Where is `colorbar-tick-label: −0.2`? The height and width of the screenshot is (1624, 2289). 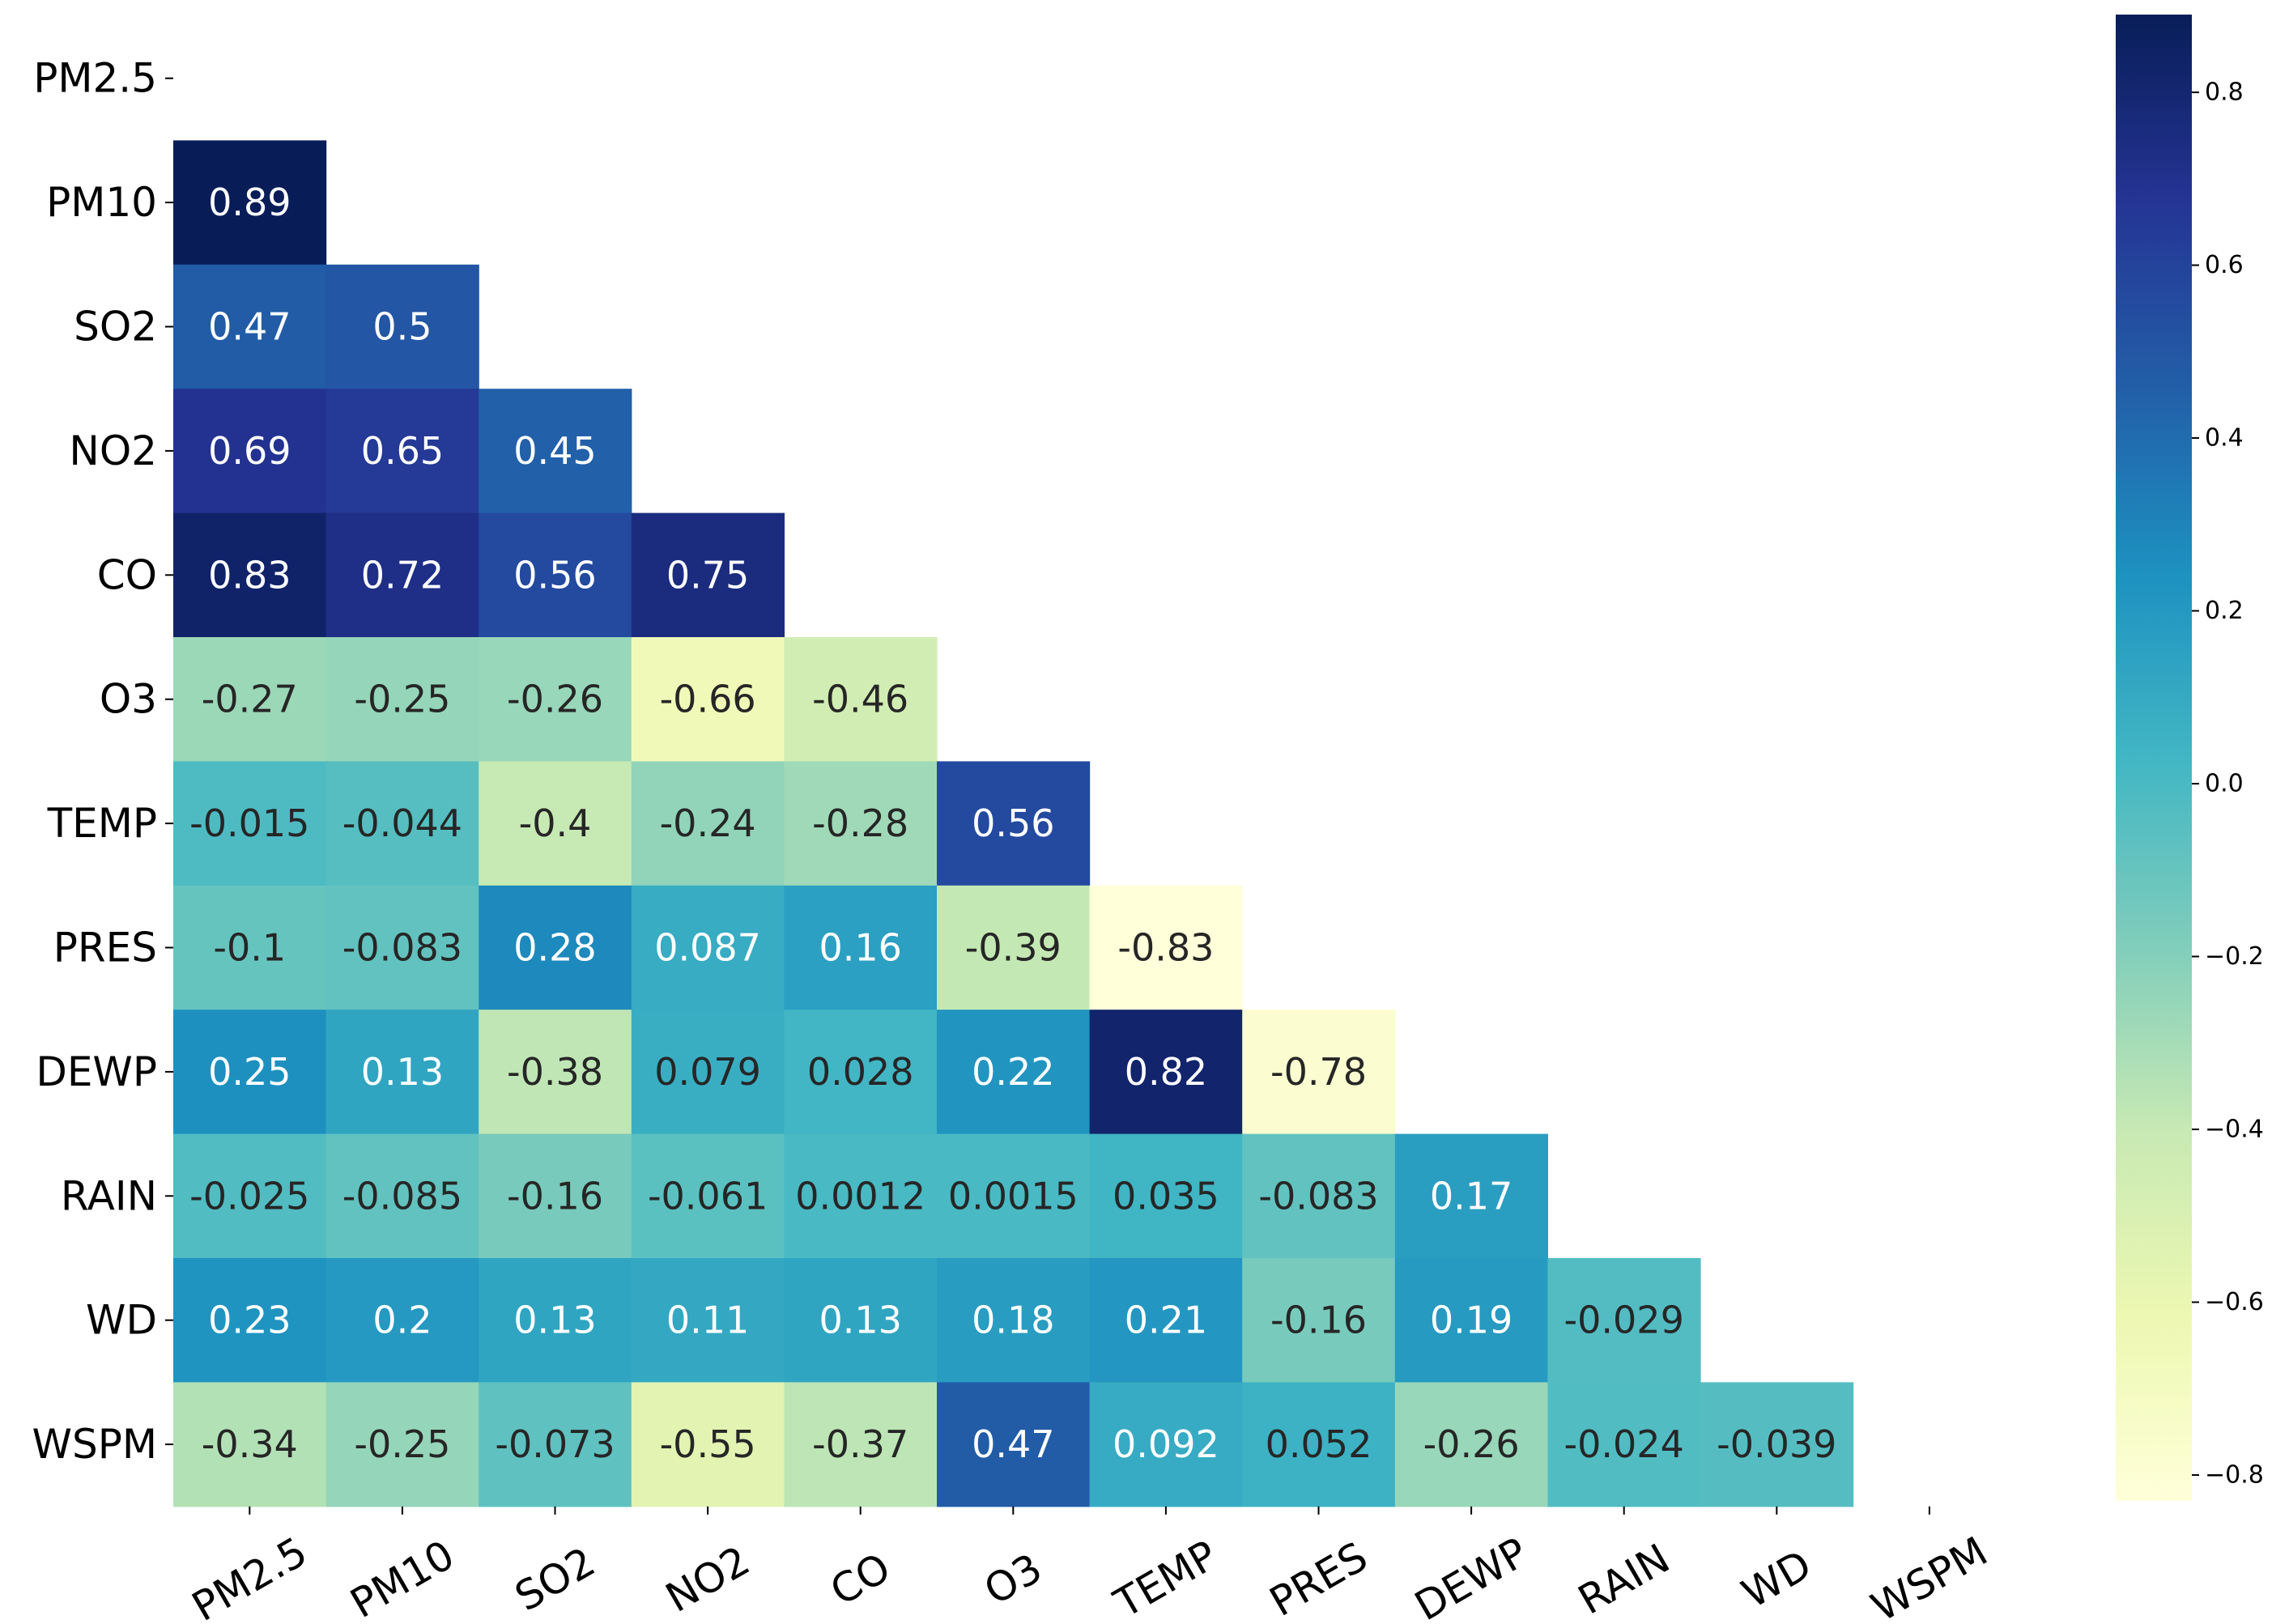 colorbar-tick-label: −0.2 is located at coordinates (2234, 956).